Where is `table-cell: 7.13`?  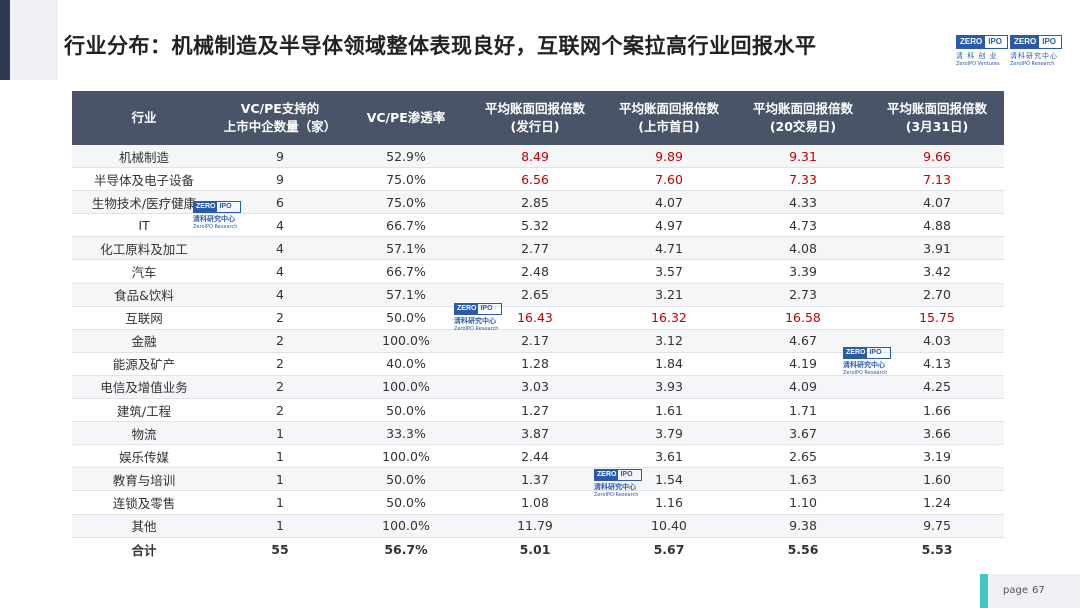
table-cell: 7.13 is located at coordinates (937, 179).